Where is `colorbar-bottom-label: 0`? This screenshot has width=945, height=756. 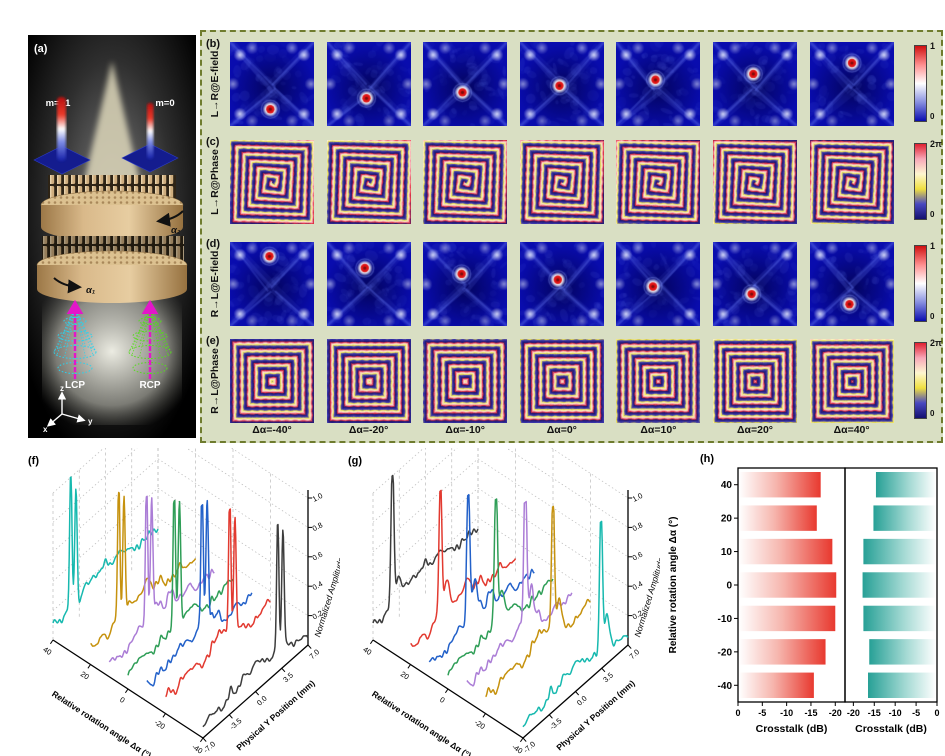
colorbar-bottom-label: 0 is located at coordinates (932, 116).